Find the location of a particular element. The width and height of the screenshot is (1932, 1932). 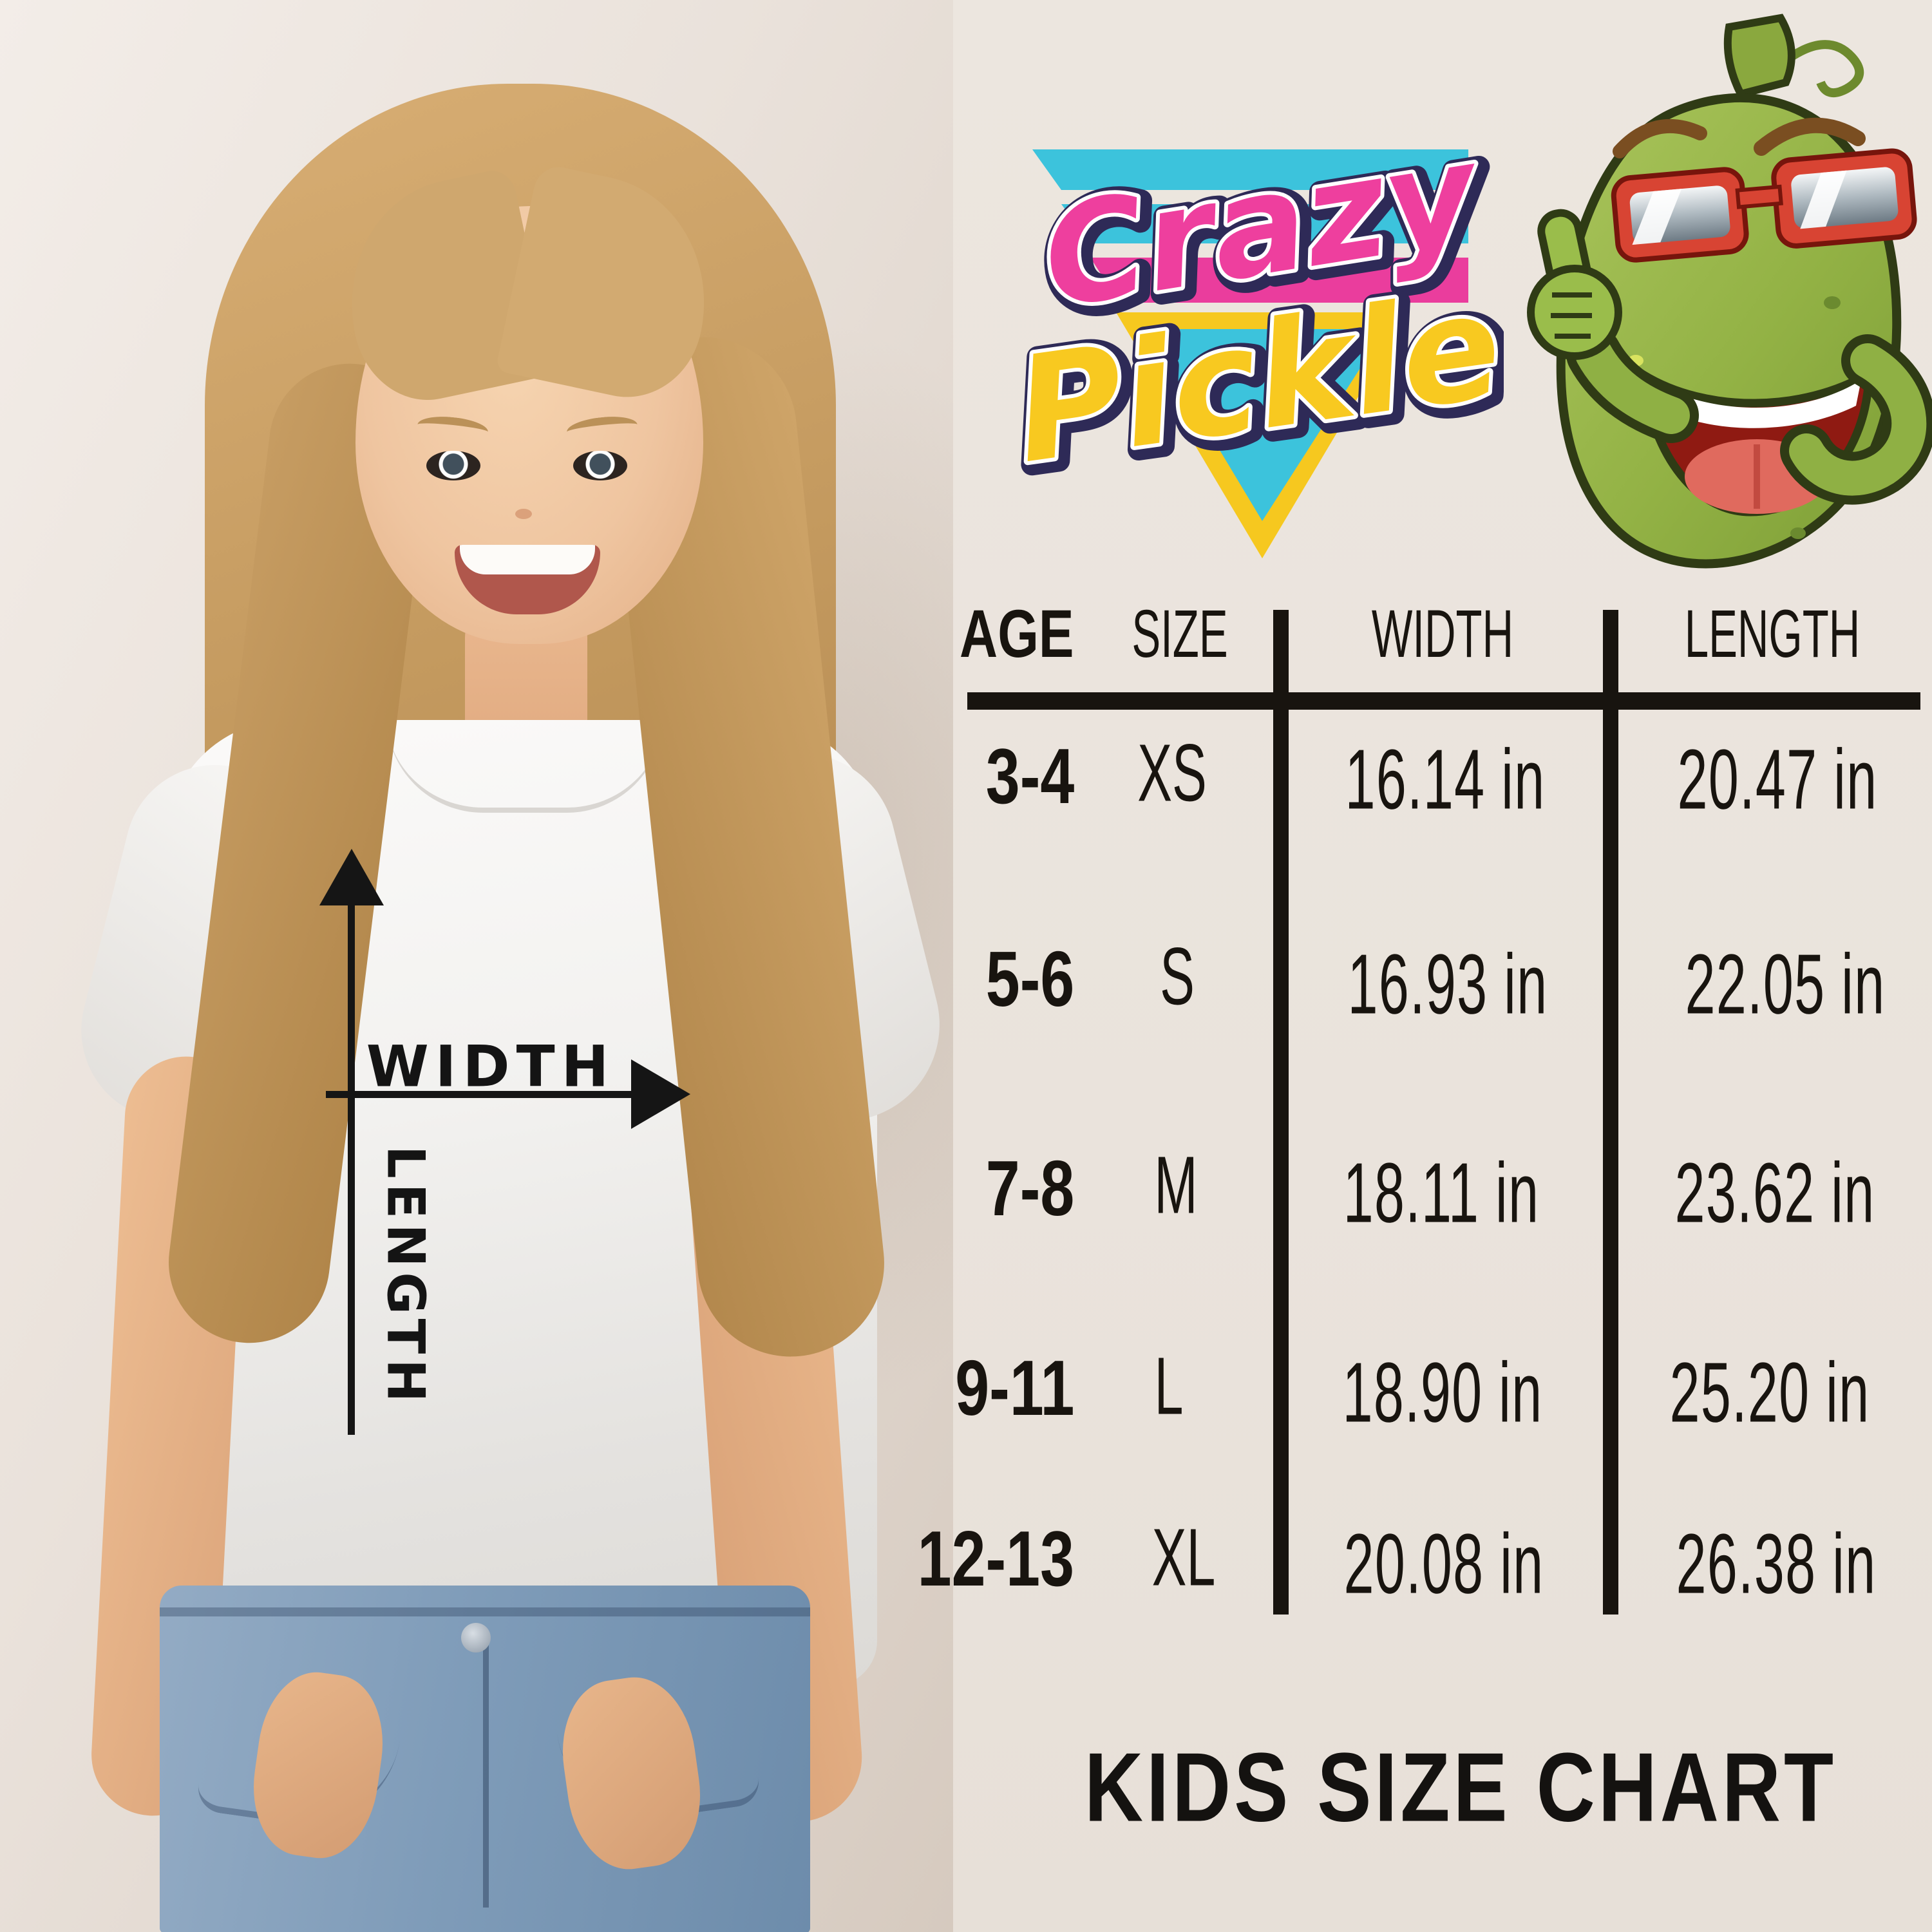

stem is located at coordinates (1759, 56).